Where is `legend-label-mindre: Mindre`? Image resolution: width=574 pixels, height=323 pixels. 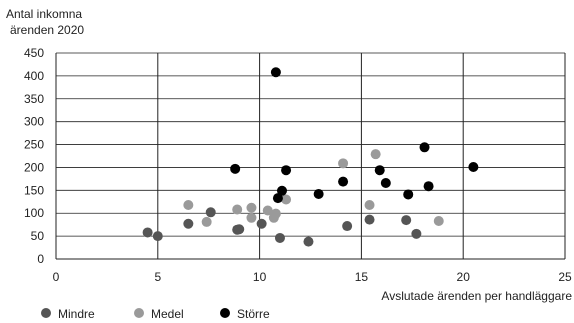
legend-label-mindre: Mindre is located at coordinates (76, 314).